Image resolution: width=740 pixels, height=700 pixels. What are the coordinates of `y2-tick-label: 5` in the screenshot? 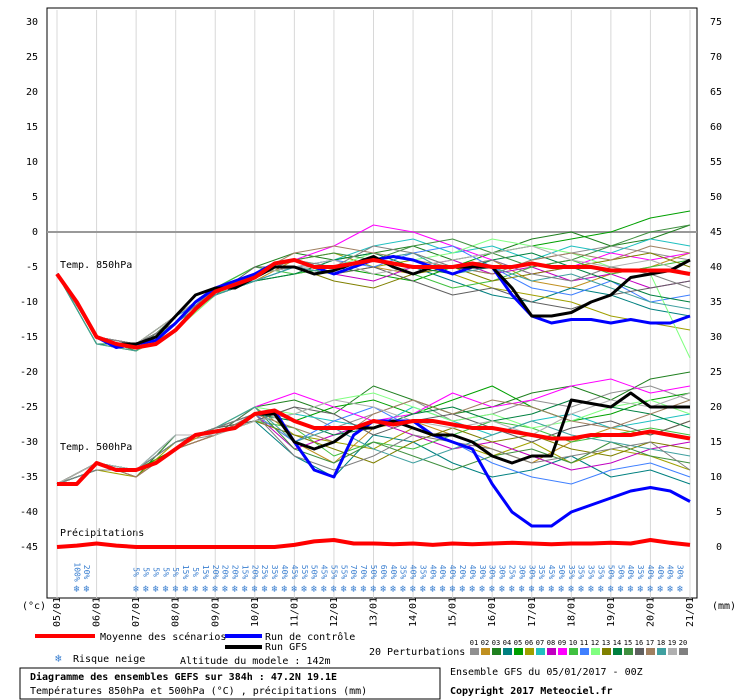 It's located at (719, 512).